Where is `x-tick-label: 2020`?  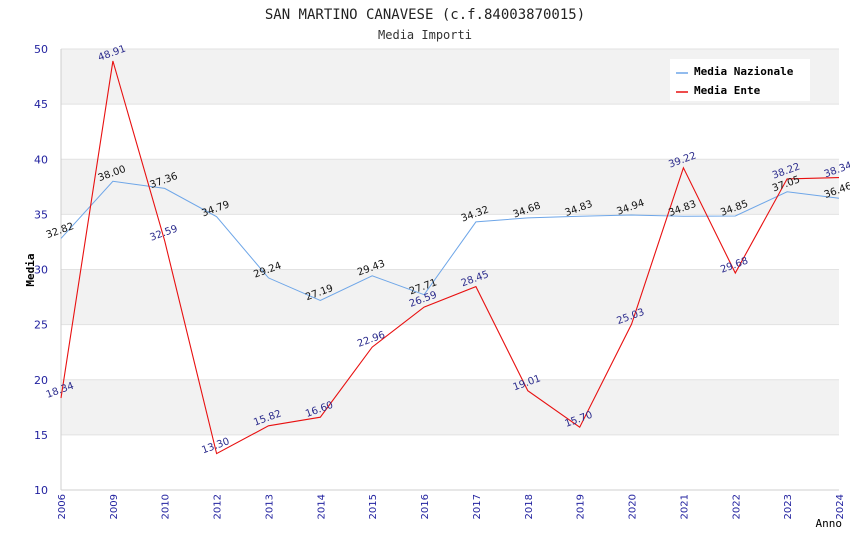 x-tick-label: 2020 is located at coordinates (633, 506).